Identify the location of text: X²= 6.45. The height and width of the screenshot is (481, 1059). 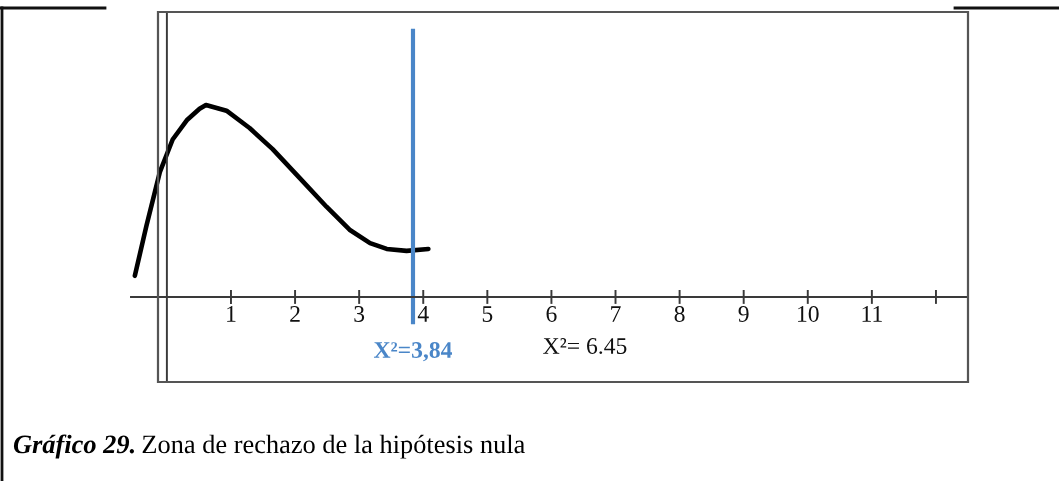
(585, 346).